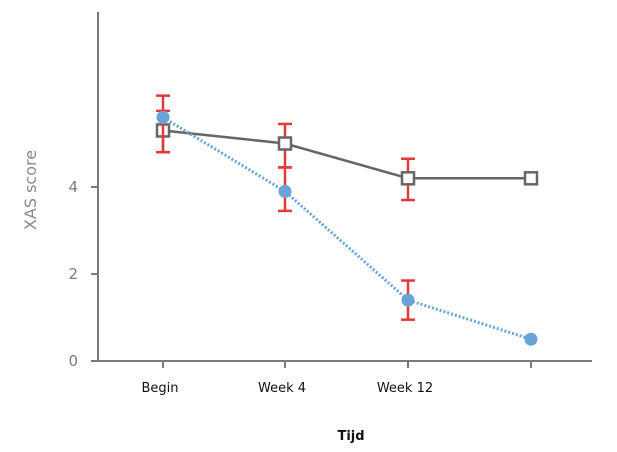  I want to click on x-tick-label: Week 4, so click(282, 388).